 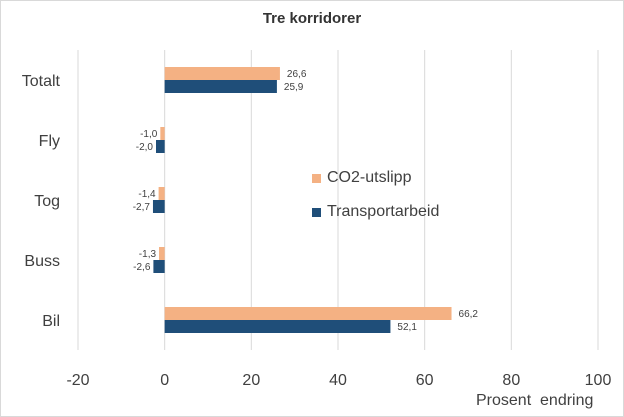 What do you see at coordinates (469, 314) in the screenshot?
I see `data-label-0-4: 66,2` at bounding box center [469, 314].